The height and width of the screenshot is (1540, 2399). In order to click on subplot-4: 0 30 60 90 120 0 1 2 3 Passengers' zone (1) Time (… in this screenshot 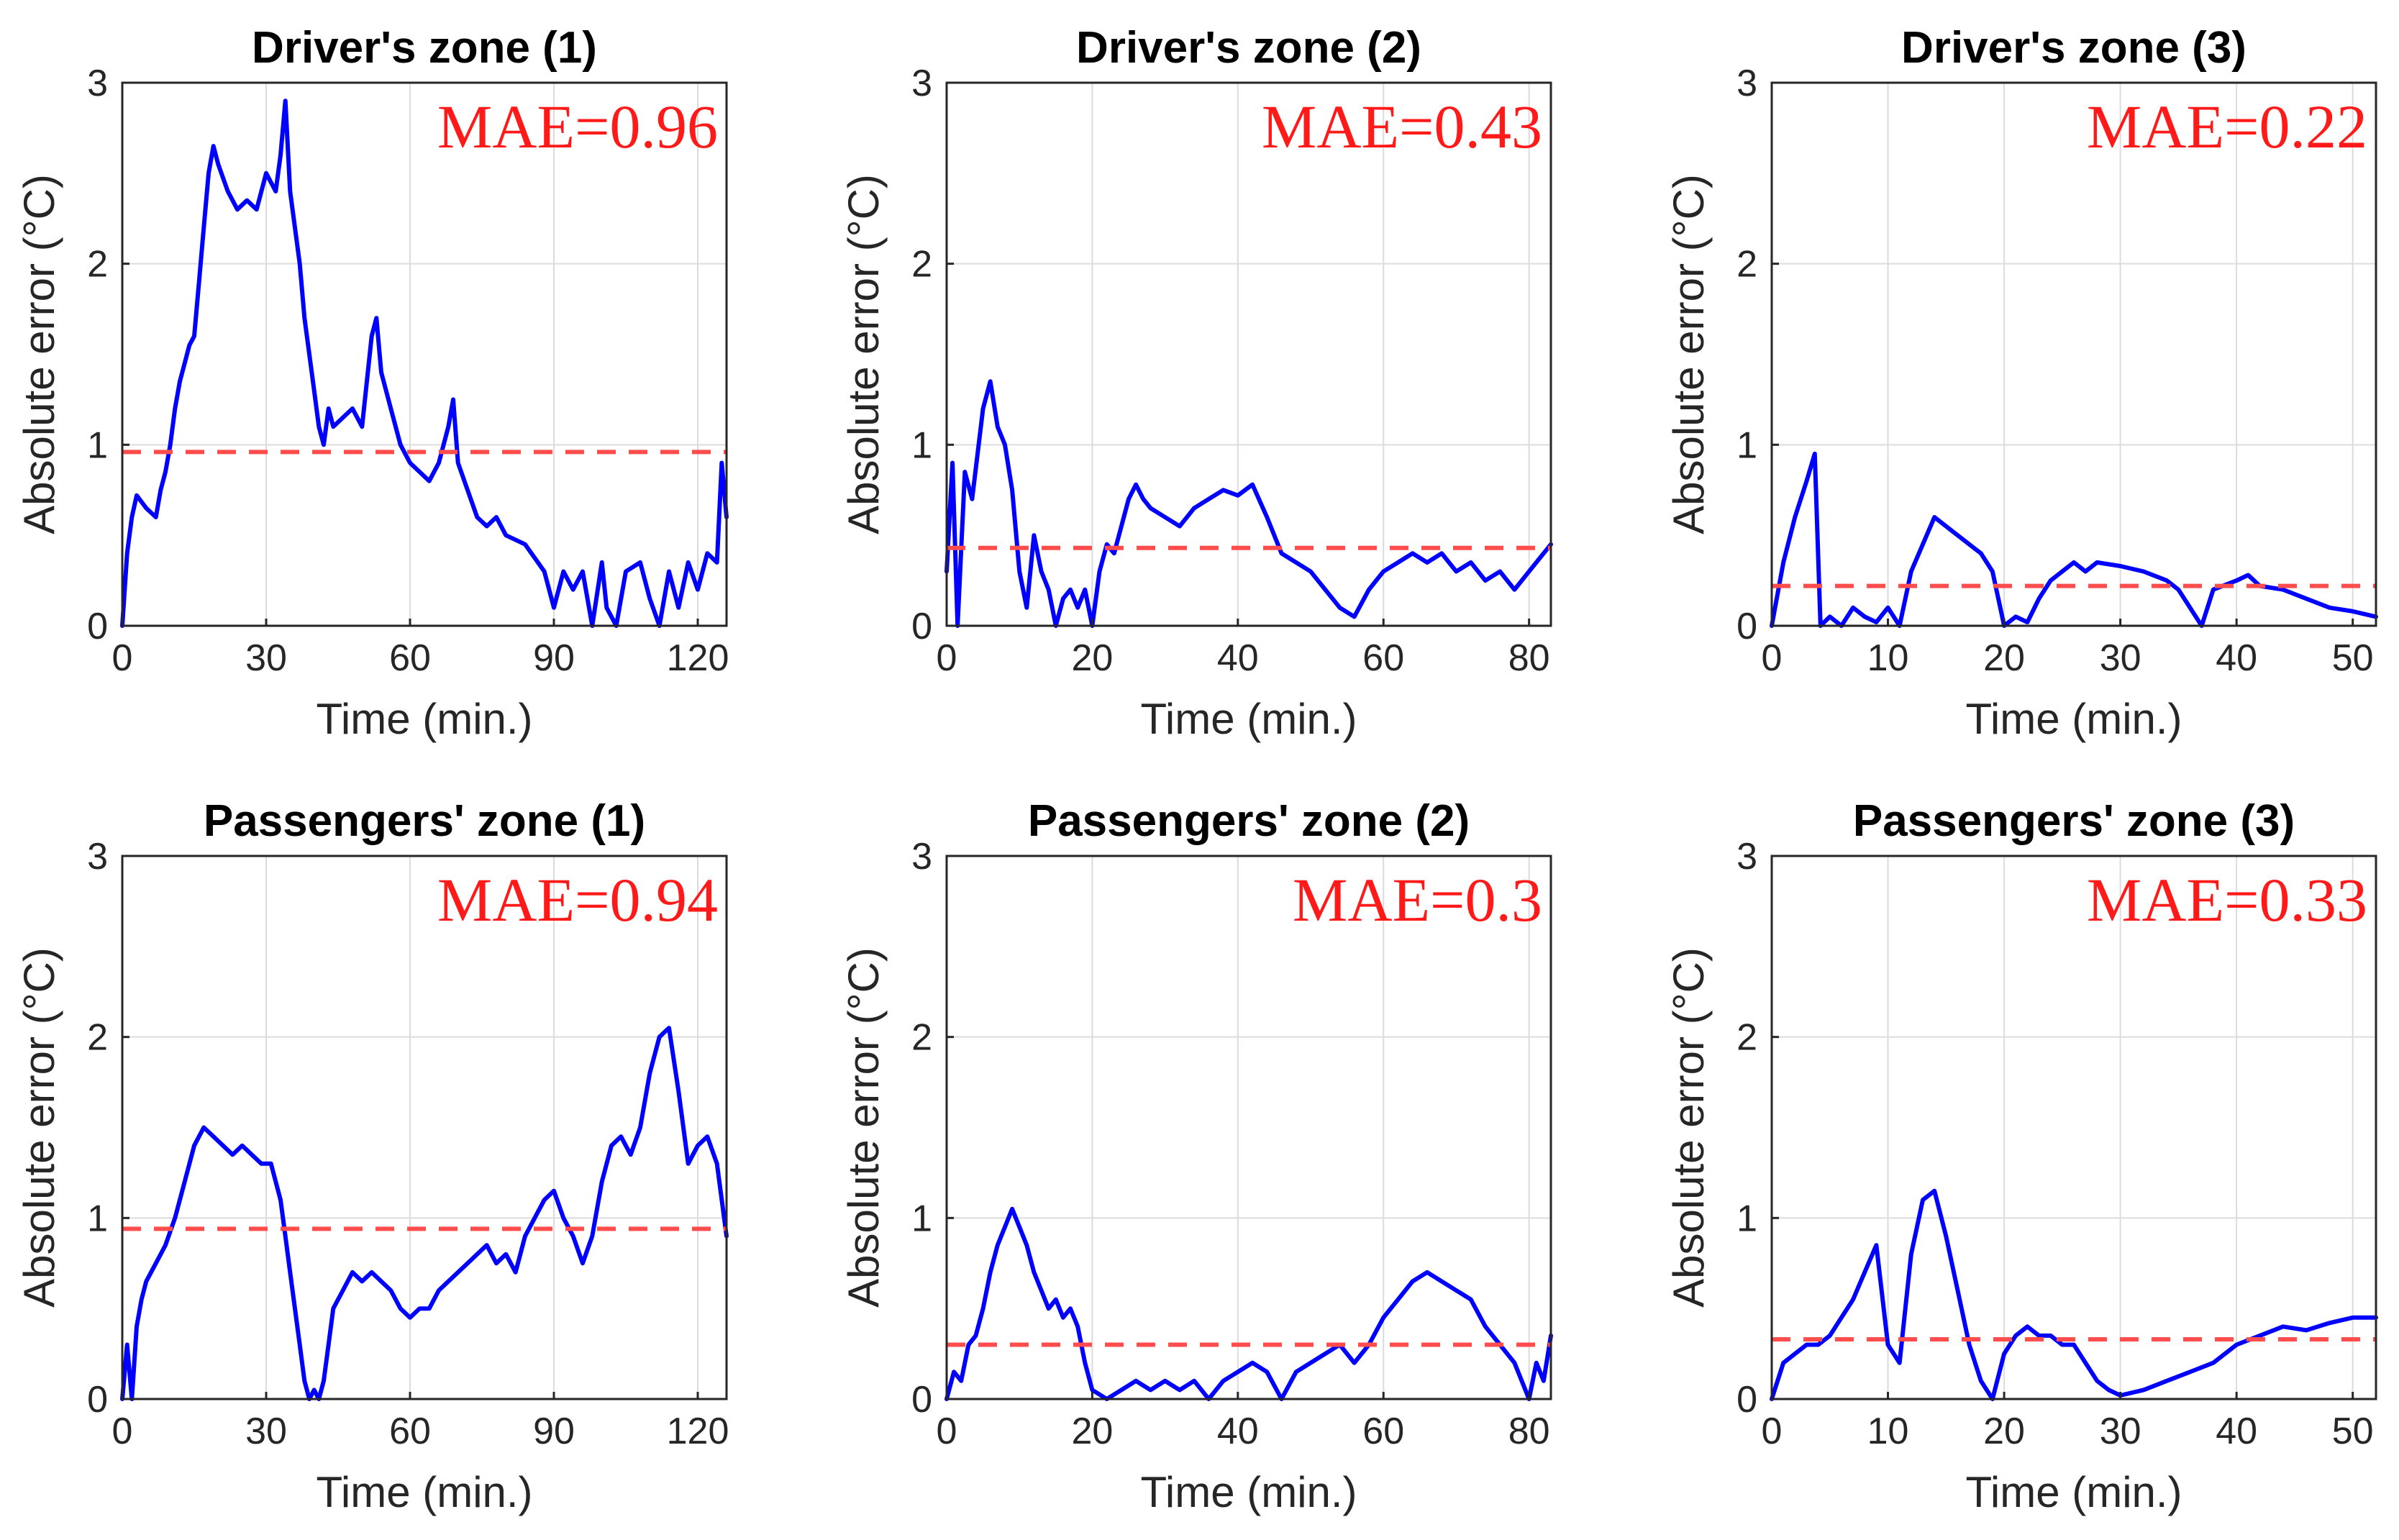, I will do `click(372, 1156)`.